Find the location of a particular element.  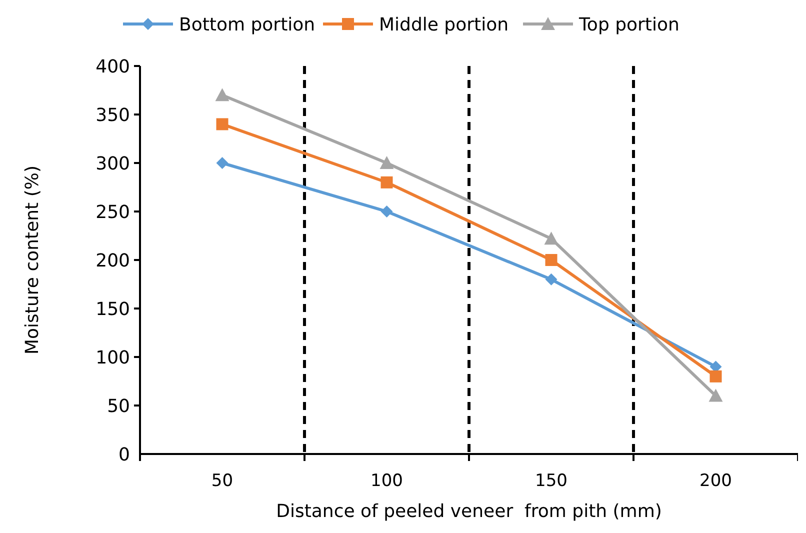

x-tick-label: 50 is located at coordinates (222, 481).